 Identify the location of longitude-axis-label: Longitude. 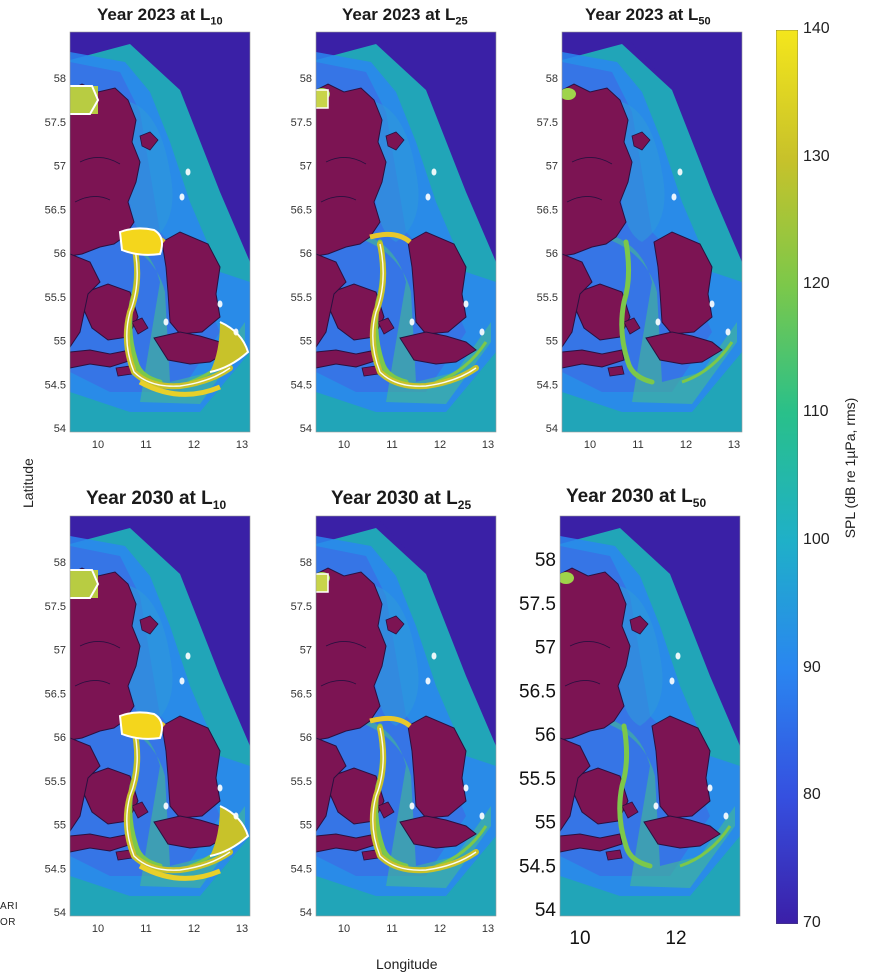
(407, 964).